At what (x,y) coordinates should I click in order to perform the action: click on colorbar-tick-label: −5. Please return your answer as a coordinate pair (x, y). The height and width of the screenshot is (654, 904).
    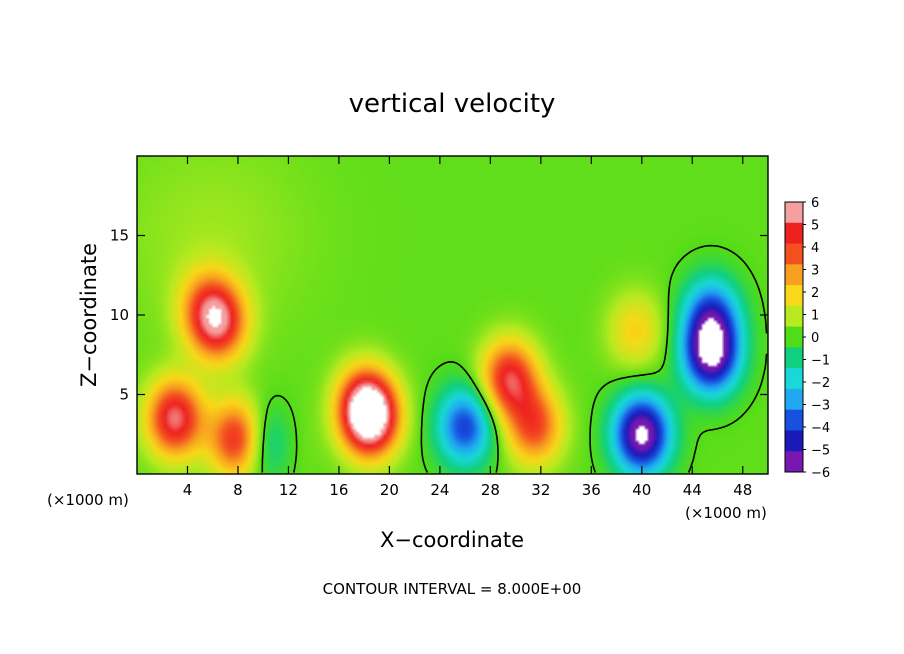
    Looking at the image, I should click on (820, 451).